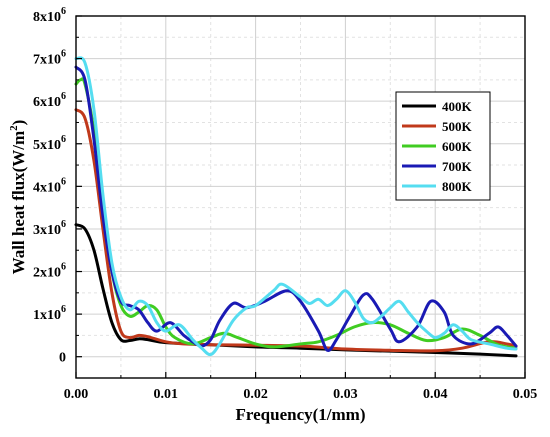 Image resolution: width=550 pixels, height=437 pixels. Describe the element at coordinates (457, 166) in the screenshot. I see `legend-label-700k: 700K` at that location.